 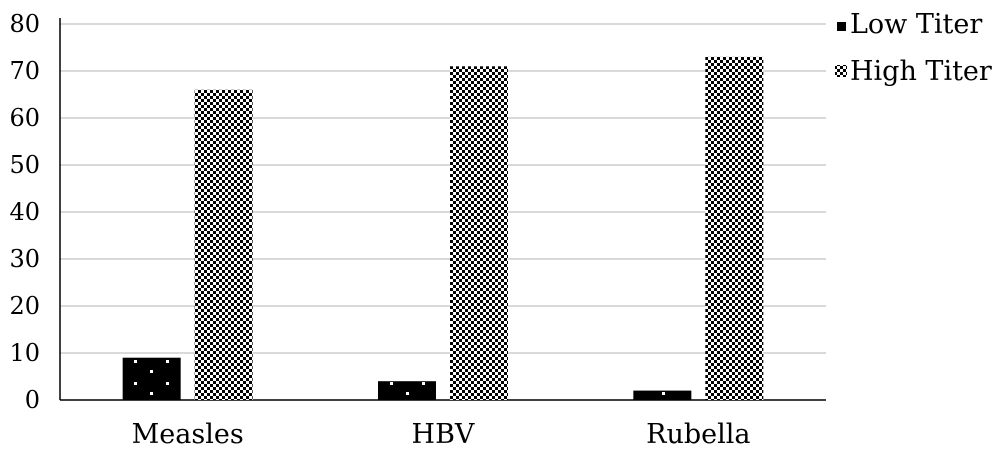 What do you see at coordinates (734, 228) in the screenshot?
I see `bar-high-titer-rubella` at bounding box center [734, 228].